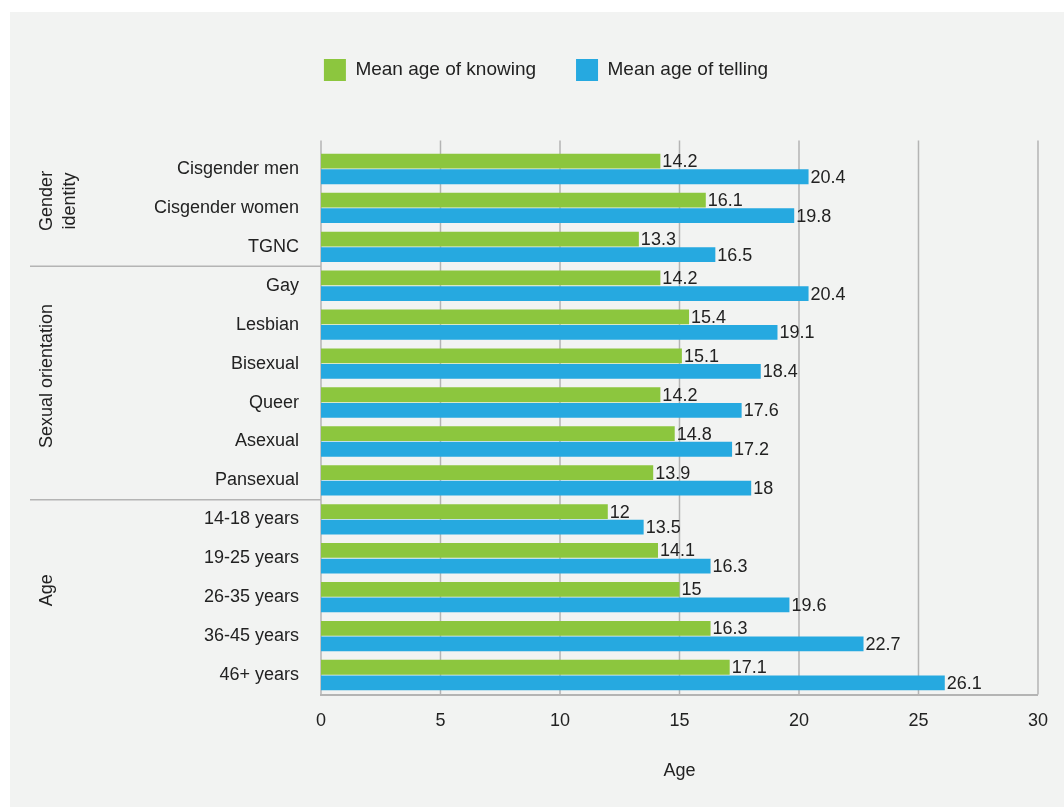  What do you see at coordinates (259, 674) in the screenshot?
I see `y-tick-label: 46+ years` at bounding box center [259, 674].